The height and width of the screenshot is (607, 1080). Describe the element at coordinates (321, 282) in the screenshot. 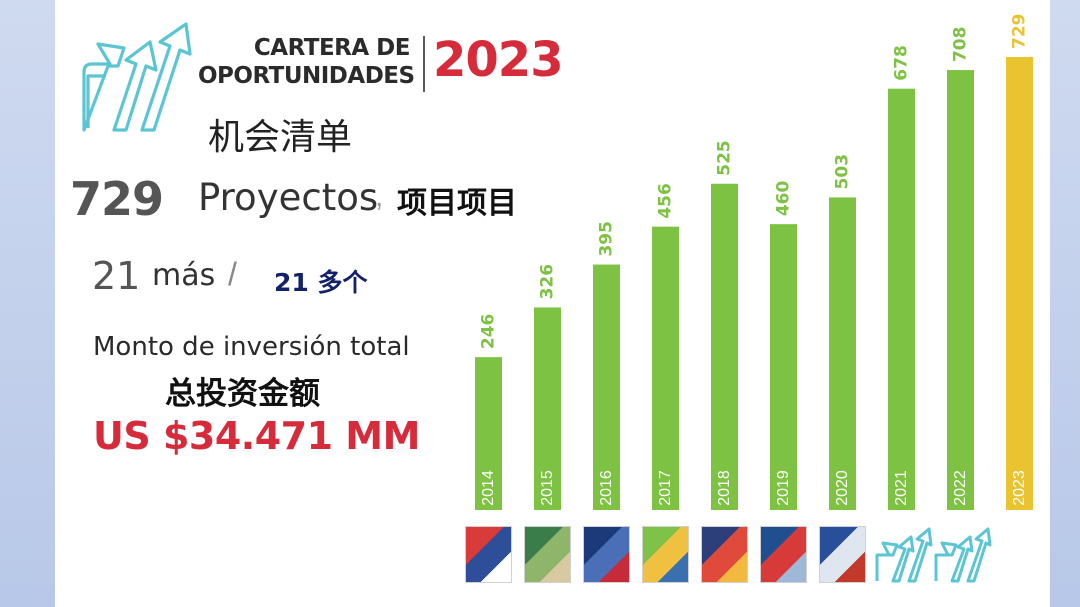

I see `more-chinese-label: 21 多个` at that location.